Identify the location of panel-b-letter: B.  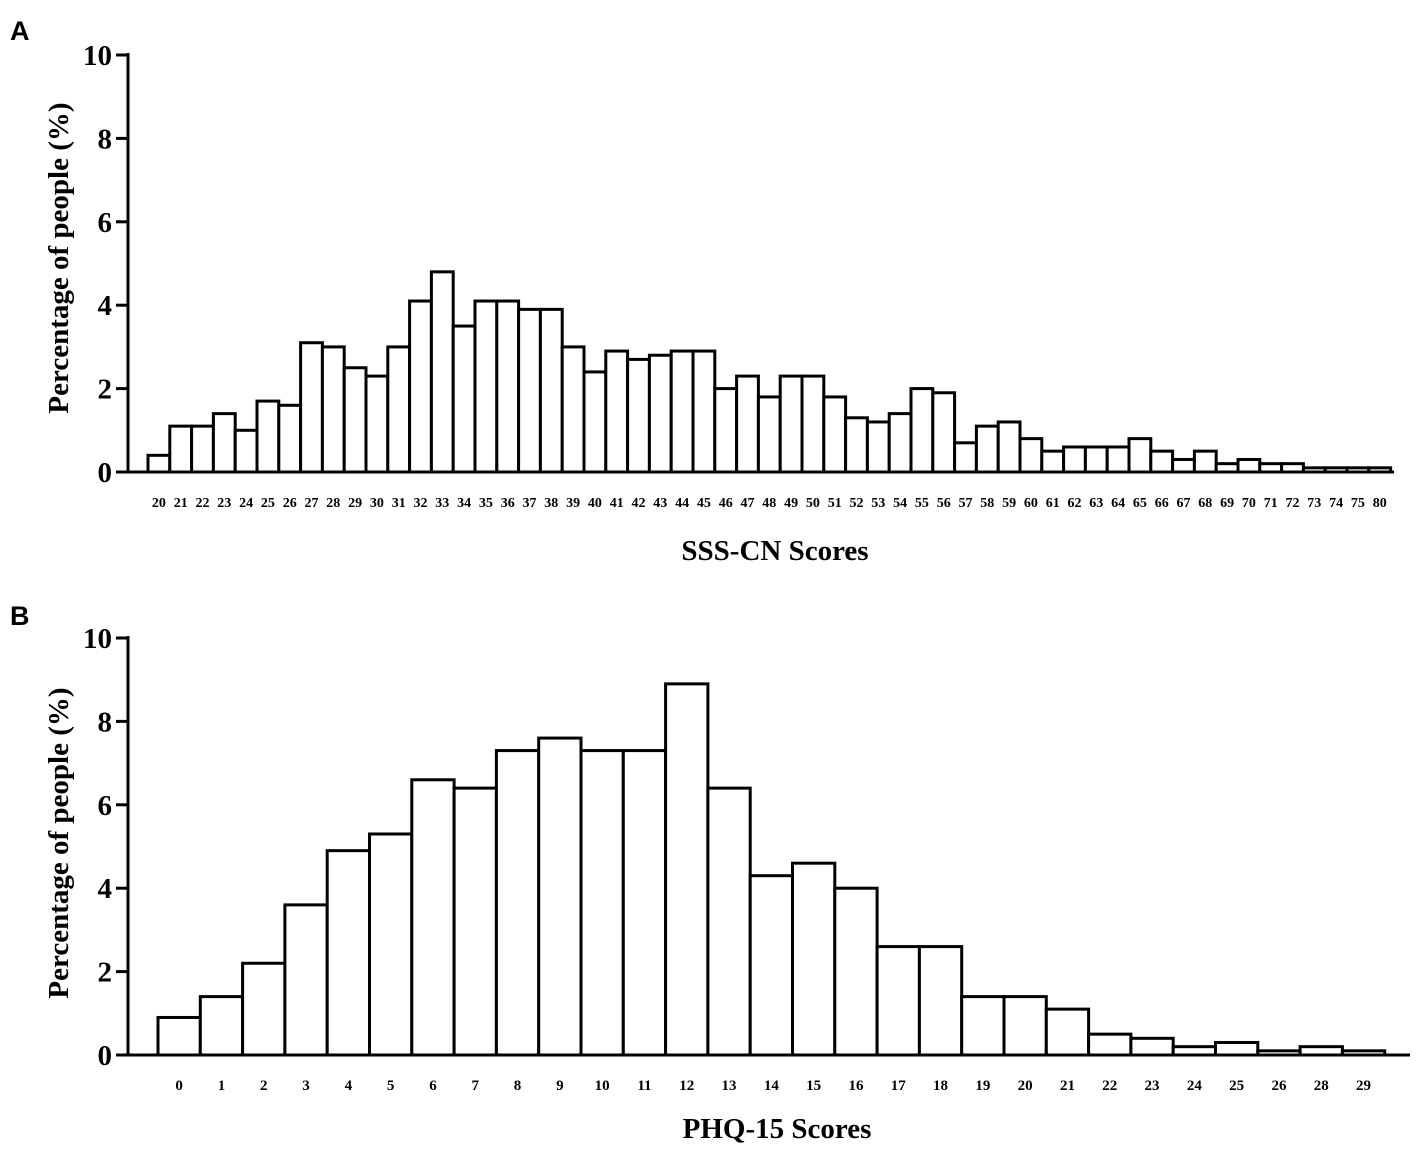
(20, 616).